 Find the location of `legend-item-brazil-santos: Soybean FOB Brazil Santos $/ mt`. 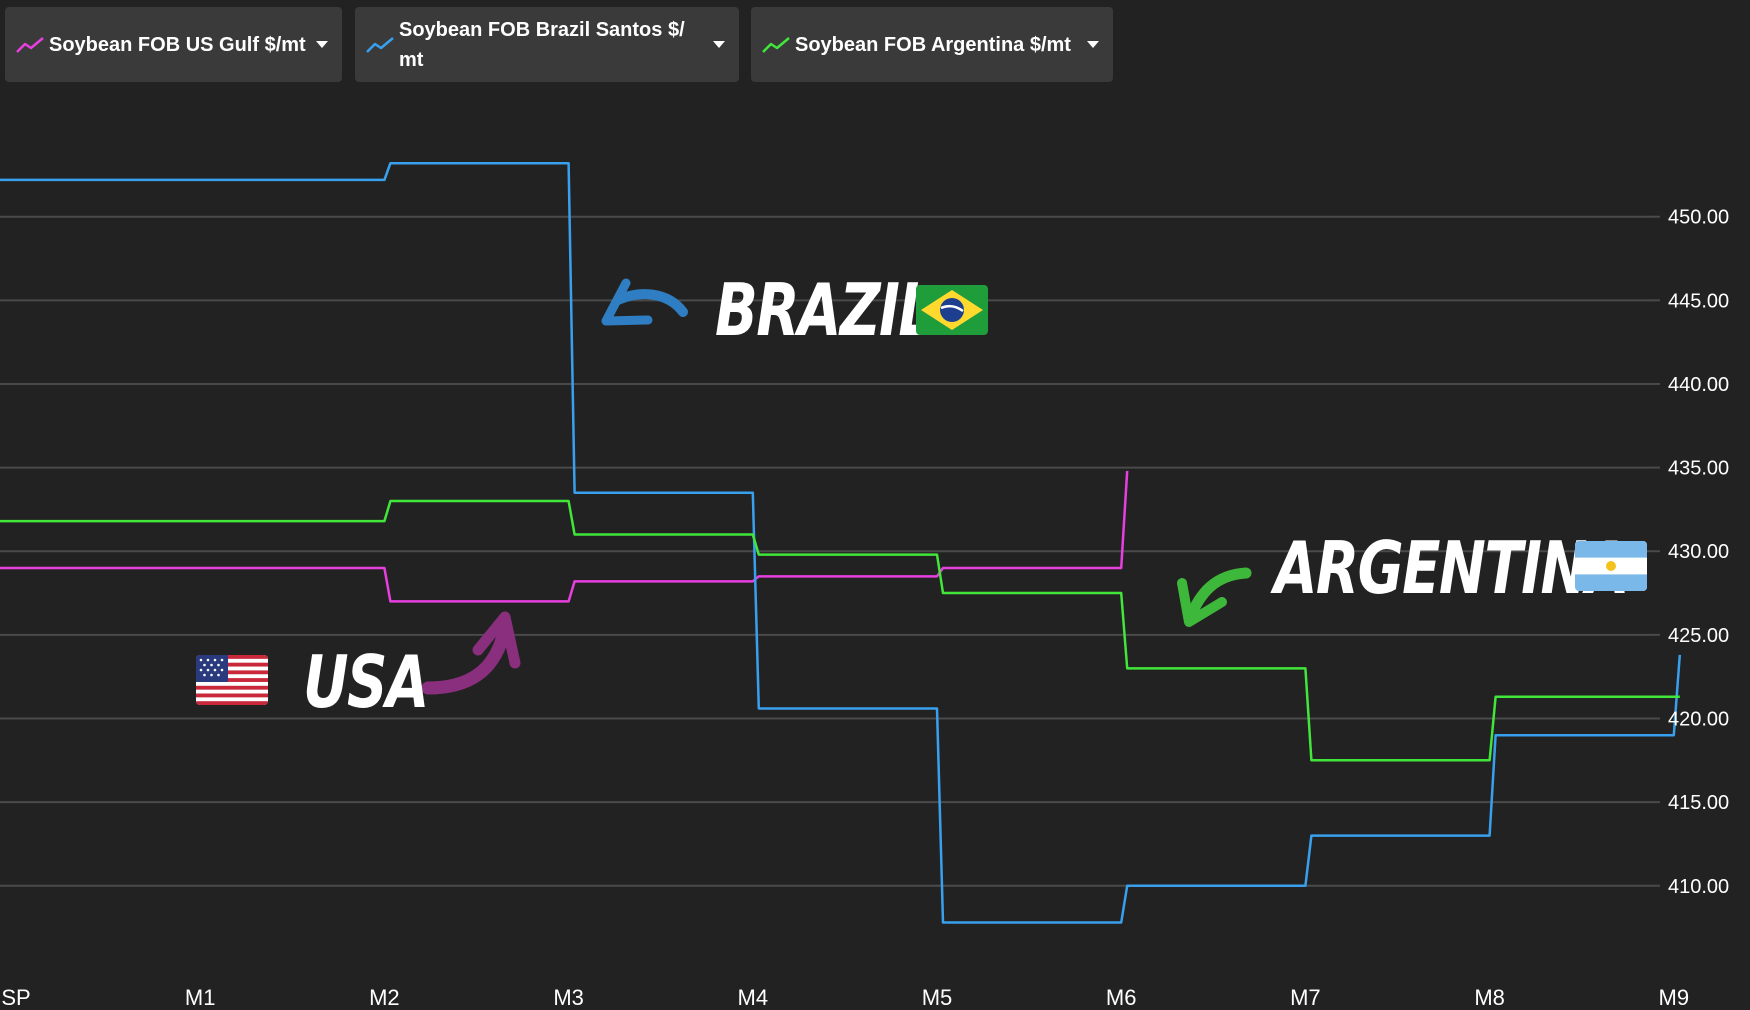

legend-item-brazil-santos: Soybean FOB Brazil Santos $/ mt is located at coordinates (547, 44).